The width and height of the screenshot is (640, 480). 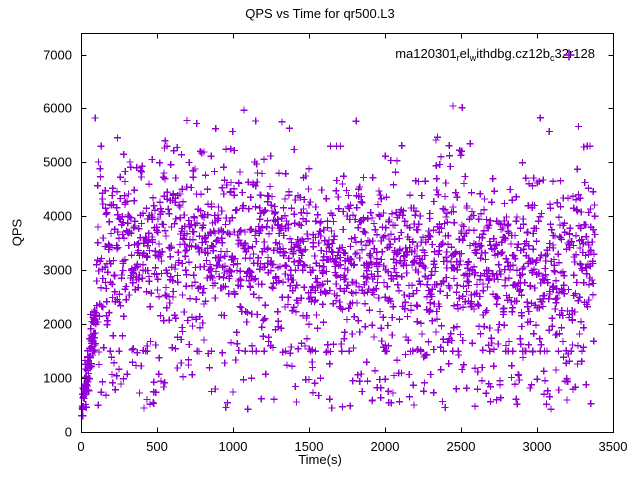 What do you see at coordinates (569, 55) in the screenshot?
I see `legend-marker-icon` at bounding box center [569, 55].